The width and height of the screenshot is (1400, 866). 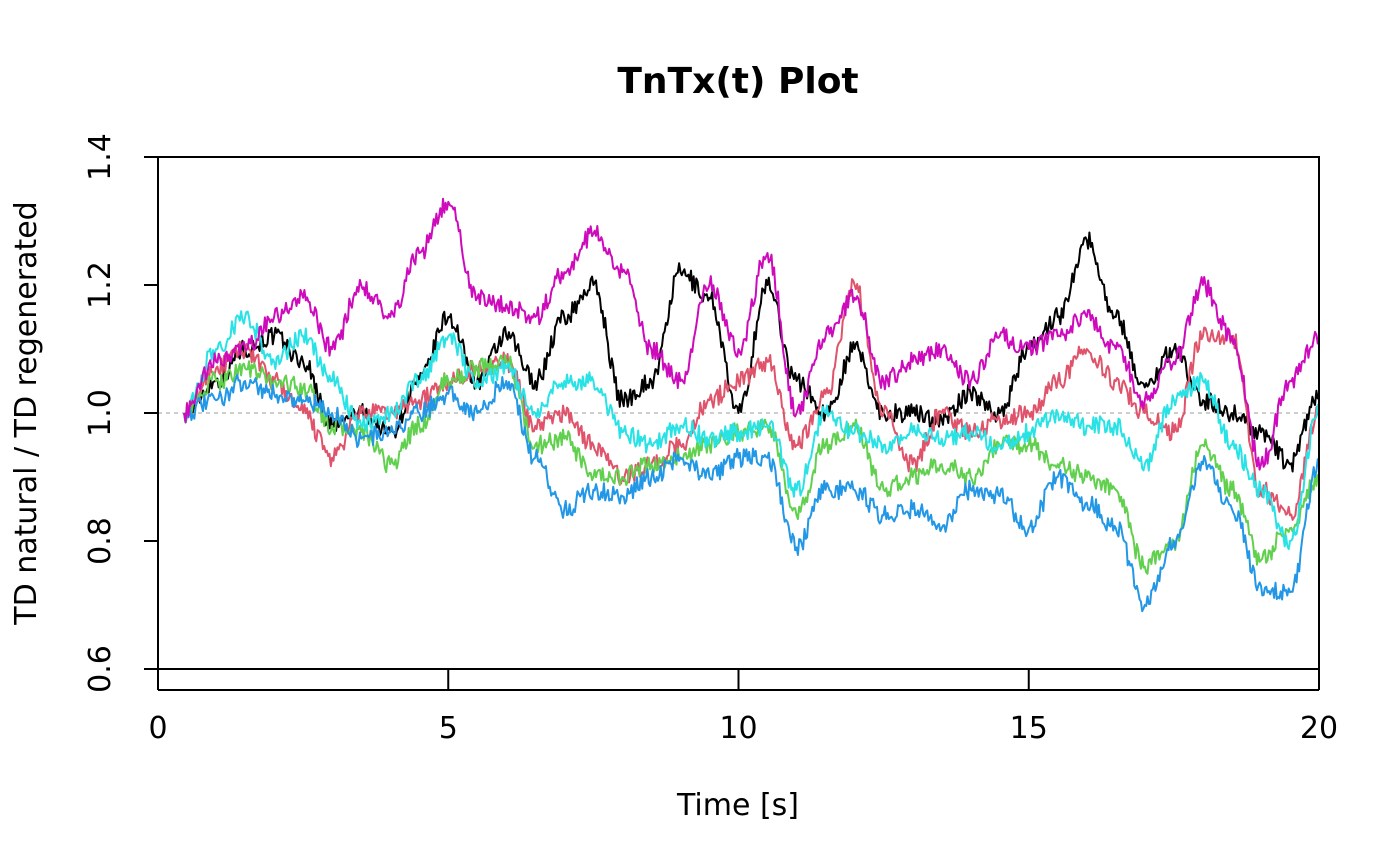 What do you see at coordinates (743, 707) in the screenshot?
I see `x-axis: 0 5 10 15 20` at bounding box center [743, 707].